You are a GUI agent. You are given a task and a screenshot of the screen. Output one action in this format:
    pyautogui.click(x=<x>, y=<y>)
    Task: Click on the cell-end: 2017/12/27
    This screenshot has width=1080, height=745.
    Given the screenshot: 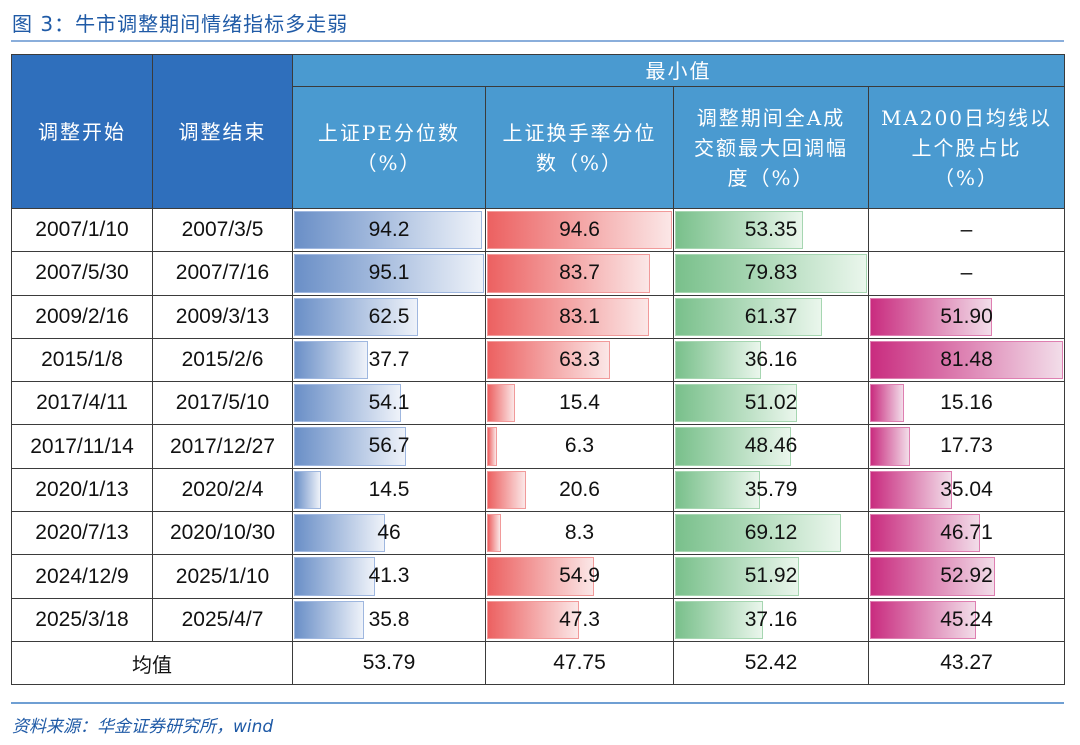 What is the action you would take?
    pyautogui.click(x=222, y=446)
    